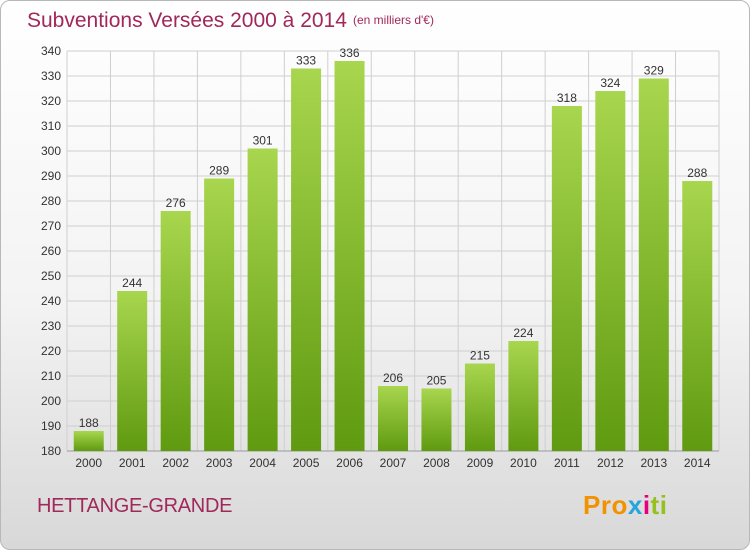 Image resolution: width=750 pixels, height=550 pixels. I want to click on value-label-2002: 276, so click(176, 203).